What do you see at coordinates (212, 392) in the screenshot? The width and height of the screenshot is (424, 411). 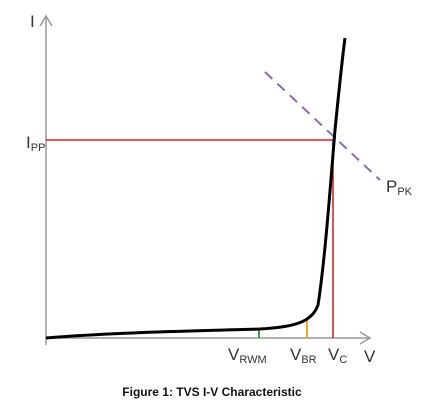 I see `caption: Figure 1: TVS I-V Characteristic` at bounding box center [212, 392].